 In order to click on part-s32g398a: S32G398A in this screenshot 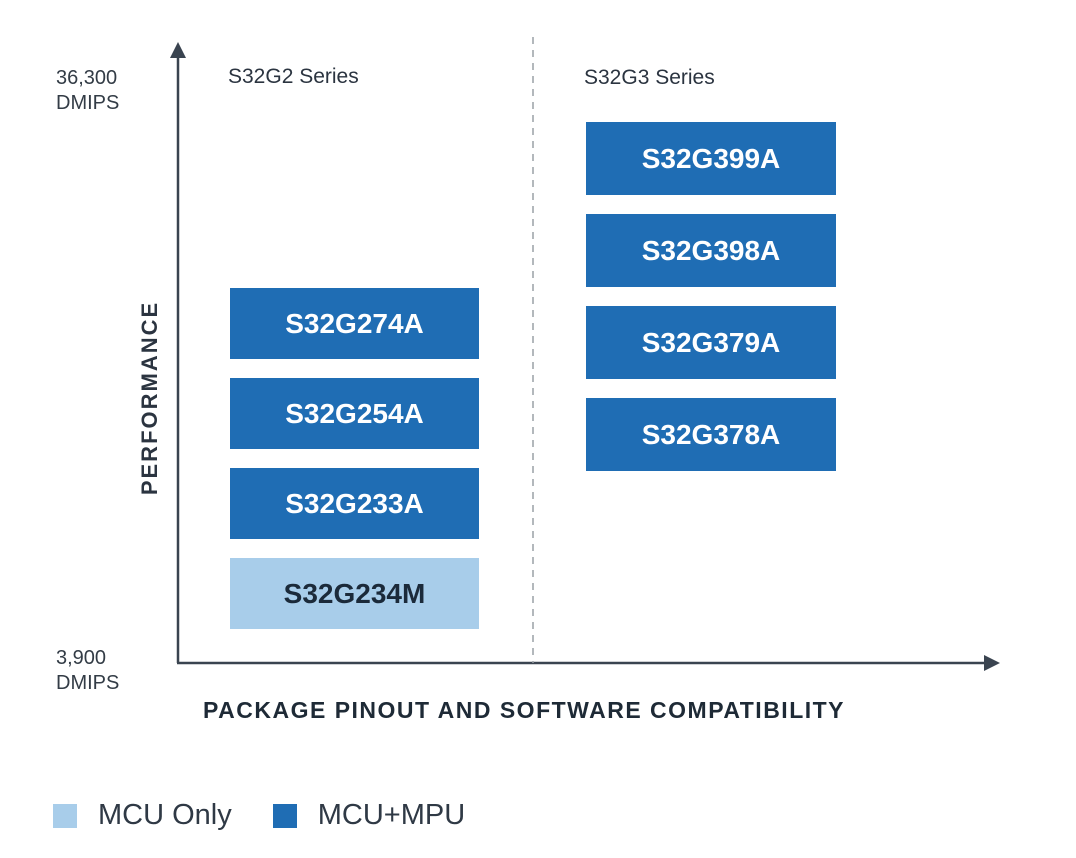, I will do `click(711, 250)`.